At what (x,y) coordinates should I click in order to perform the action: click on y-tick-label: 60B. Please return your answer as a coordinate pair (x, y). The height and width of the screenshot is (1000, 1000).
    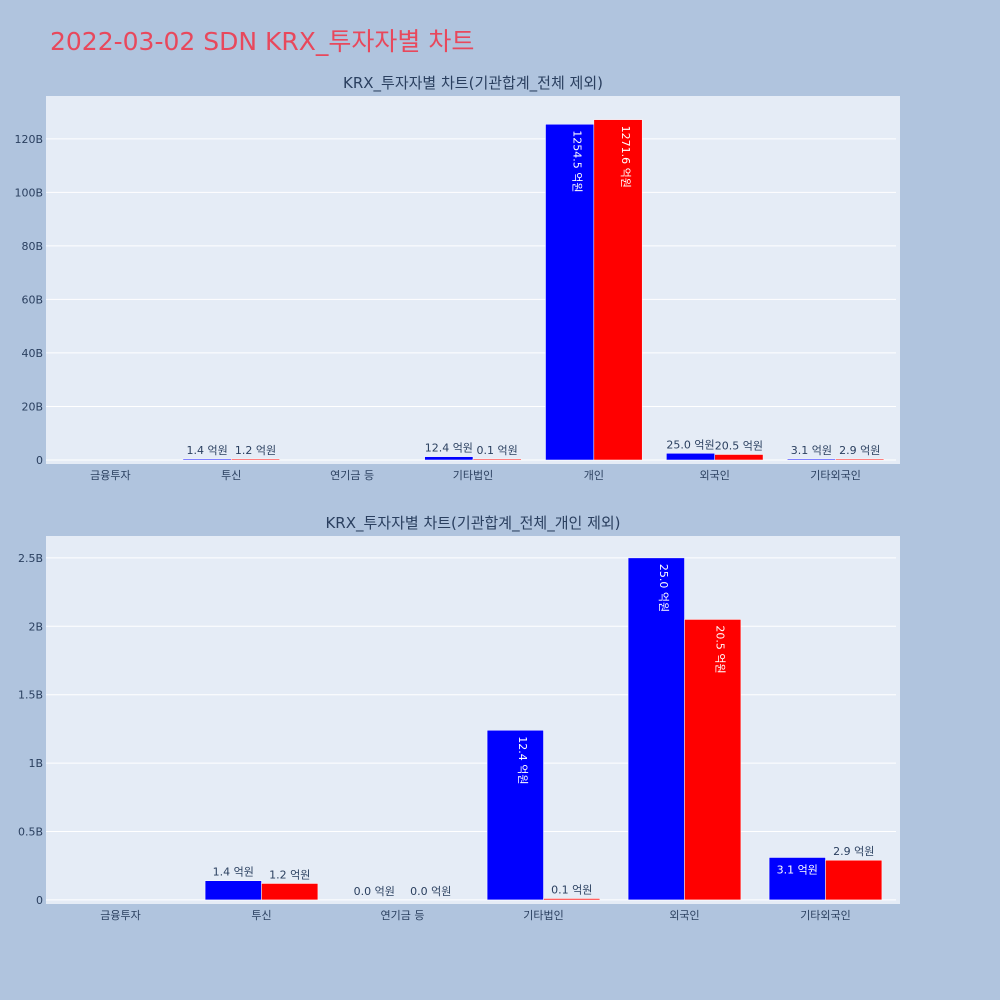
    Looking at the image, I should click on (32, 299).